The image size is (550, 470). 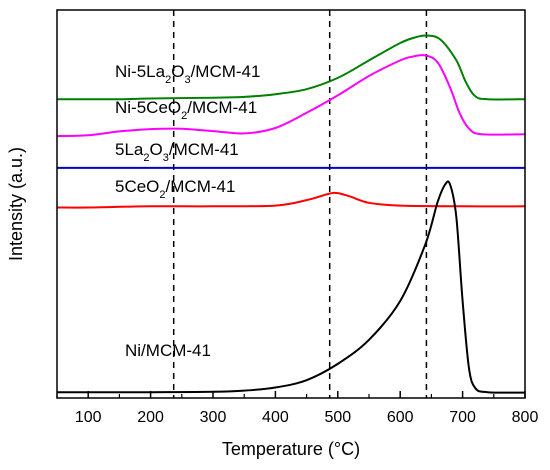 What do you see at coordinates (337, 417) in the screenshot?
I see `x-tick-label-500: 500` at bounding box center [337, 417].